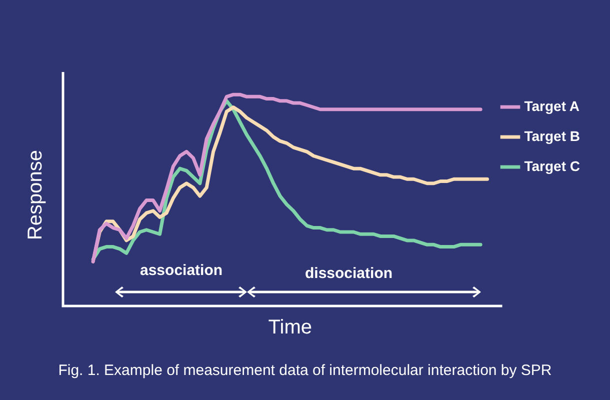 The width and height of the screenshot is (610, 400). I want to click on legend-label: Target B, so click(552, 136).